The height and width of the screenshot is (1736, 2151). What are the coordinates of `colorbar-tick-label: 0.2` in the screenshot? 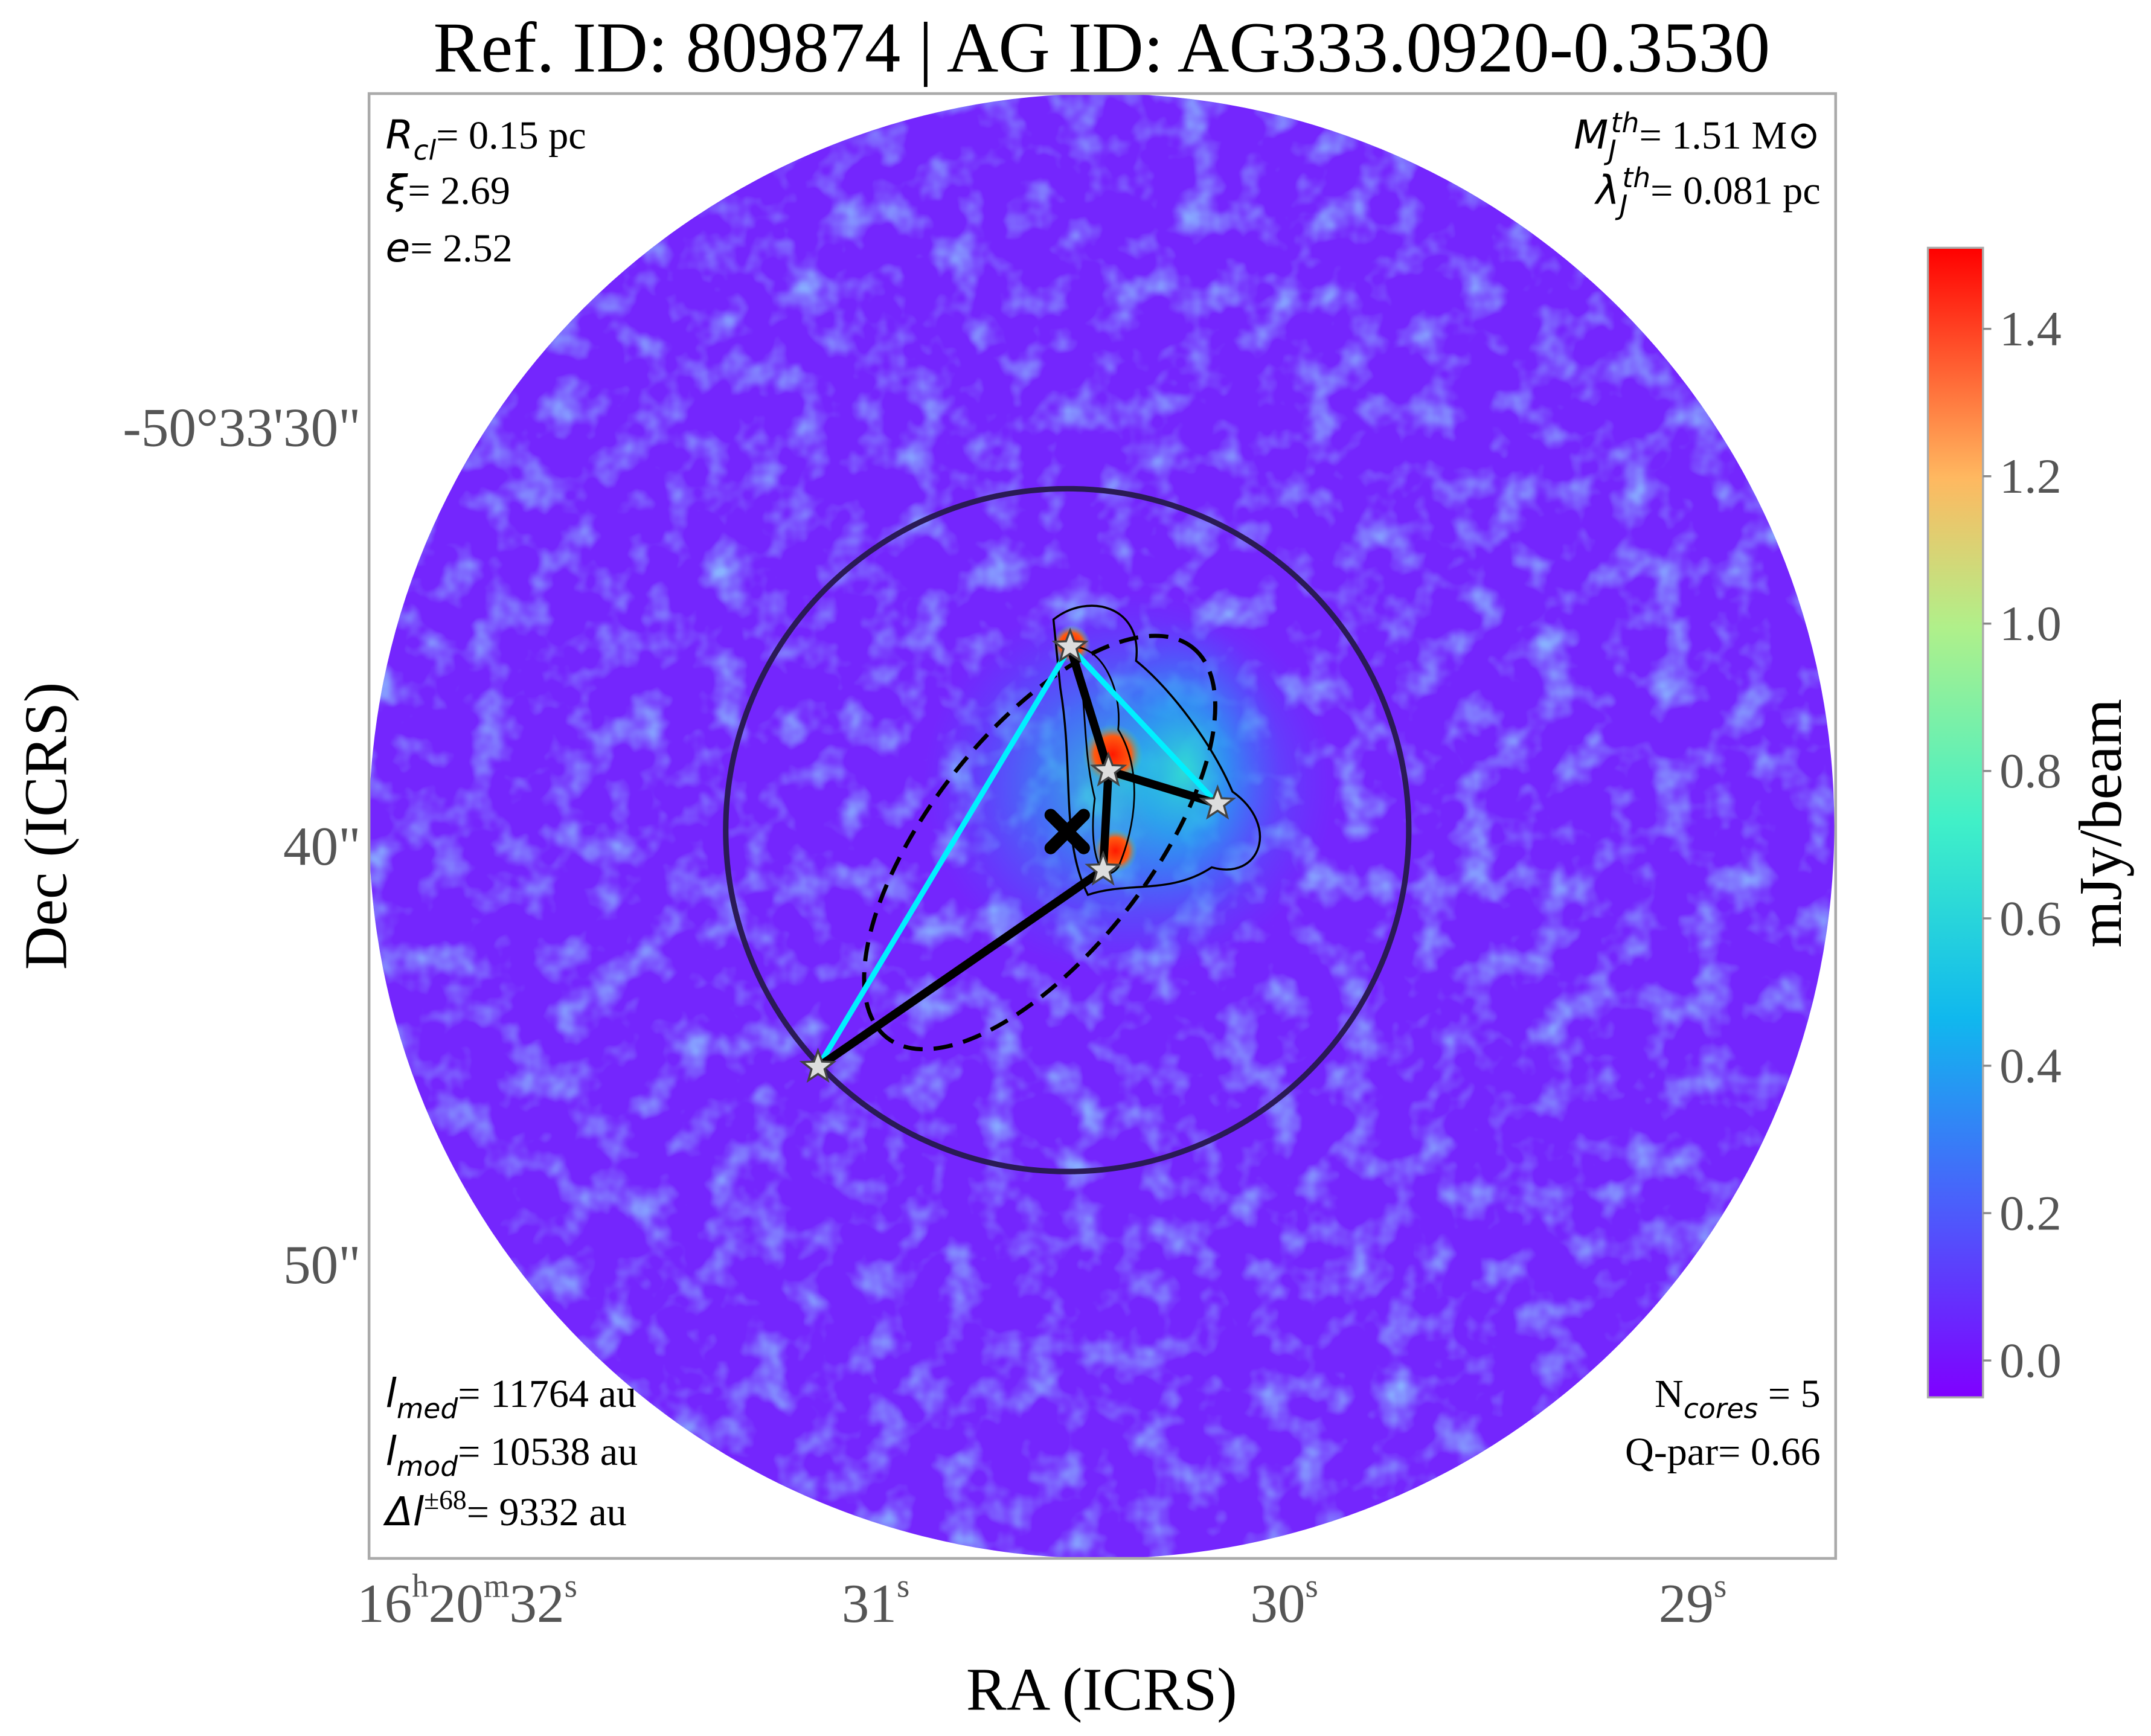 It's located at (2031, 1212).